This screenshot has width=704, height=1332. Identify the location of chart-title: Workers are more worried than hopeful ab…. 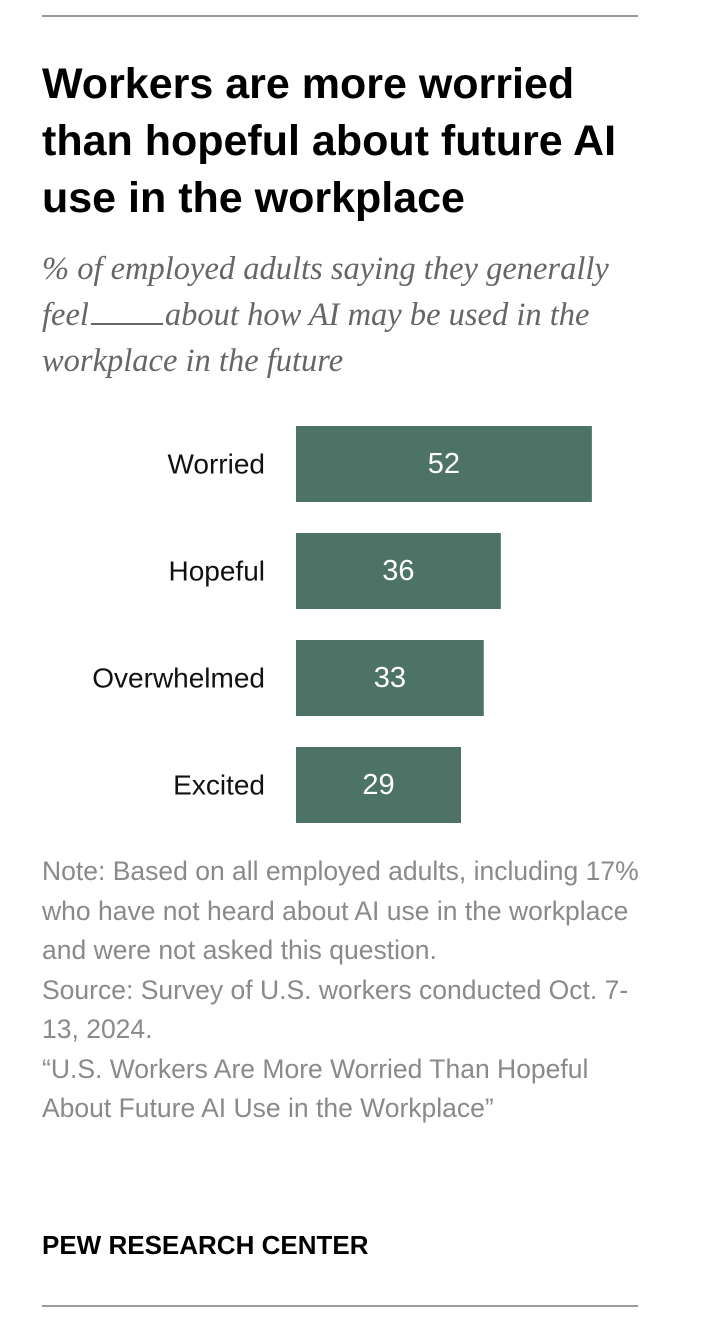
(329, 141).